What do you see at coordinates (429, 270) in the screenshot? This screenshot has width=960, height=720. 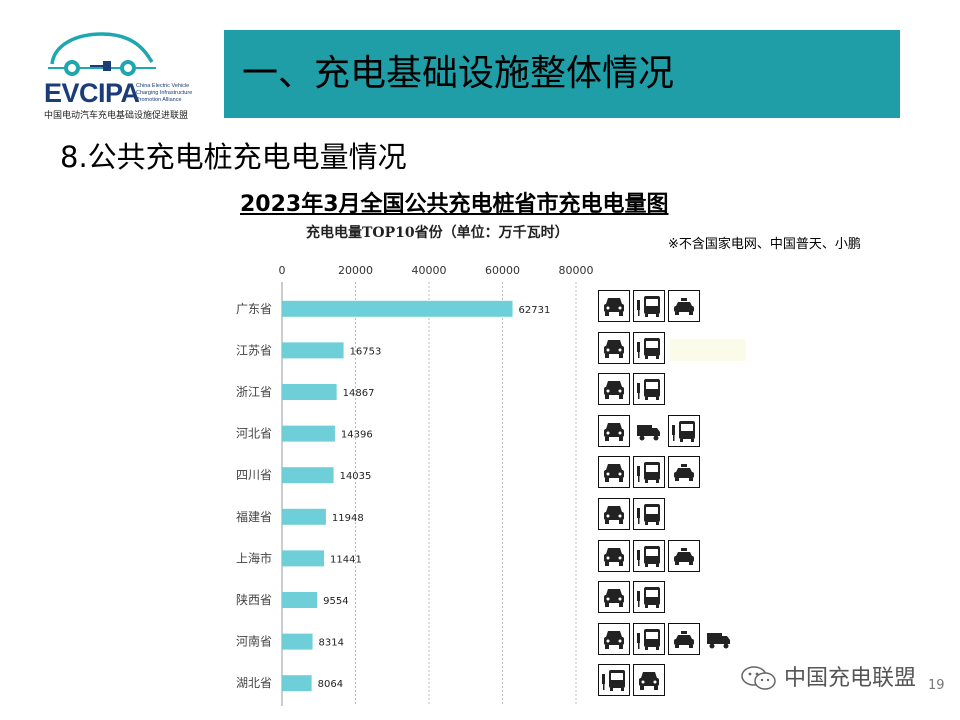 I see `x-tick-label: 40000` at bounding box center [429, 270].